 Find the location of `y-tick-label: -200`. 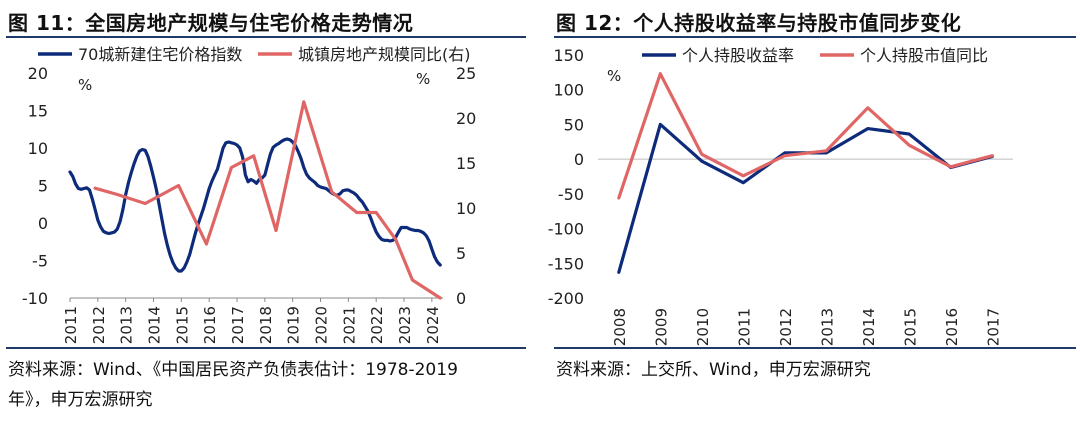

y-tick-label: -200 is located at coordinates (566, 298).